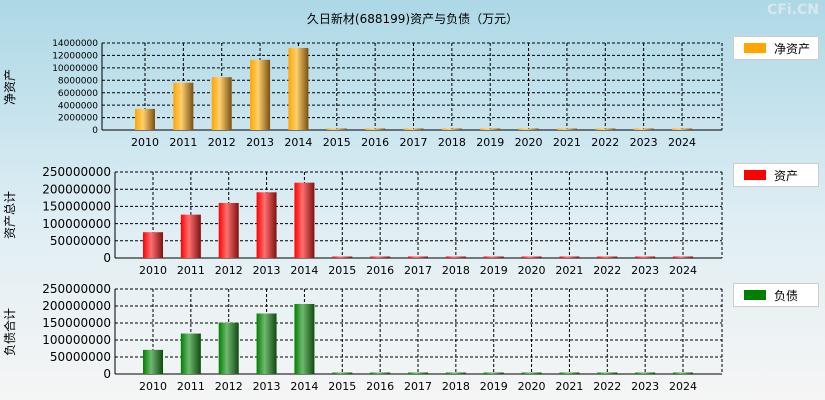 The height and width of the screenshot is (400, 825). What do you see at coordinates (76, 189) in the screenshot?
I see `y-tick-label: 200000000` at bounding box center [76, 189].